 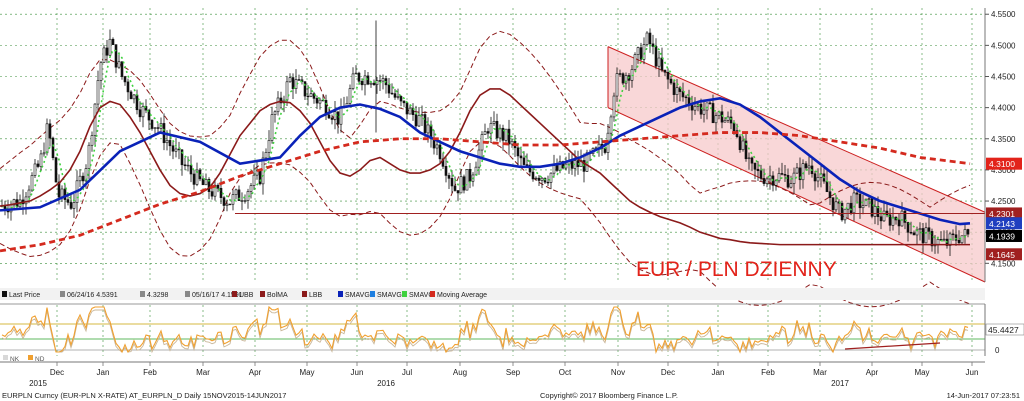 I want to click on legend-entry: 06/24/16 4.5391, so click(x=92, y=295).